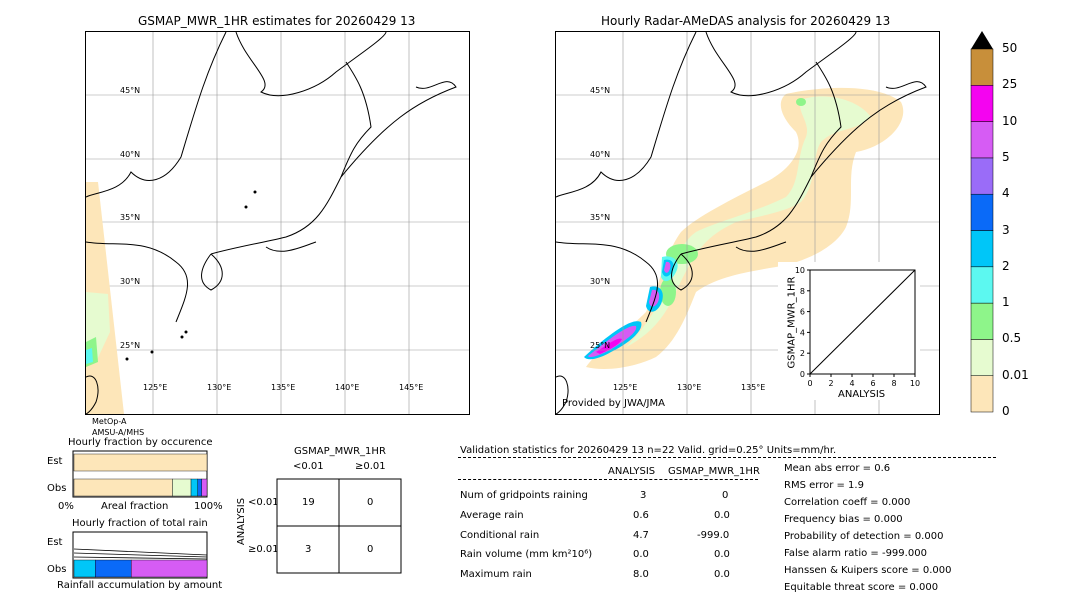 The width and height of the screenshot is (1080, 612). What do you see at coordinates (140, 555) in the screenshot?
I see `total-rain-chart` at bounding box center [140, 555].